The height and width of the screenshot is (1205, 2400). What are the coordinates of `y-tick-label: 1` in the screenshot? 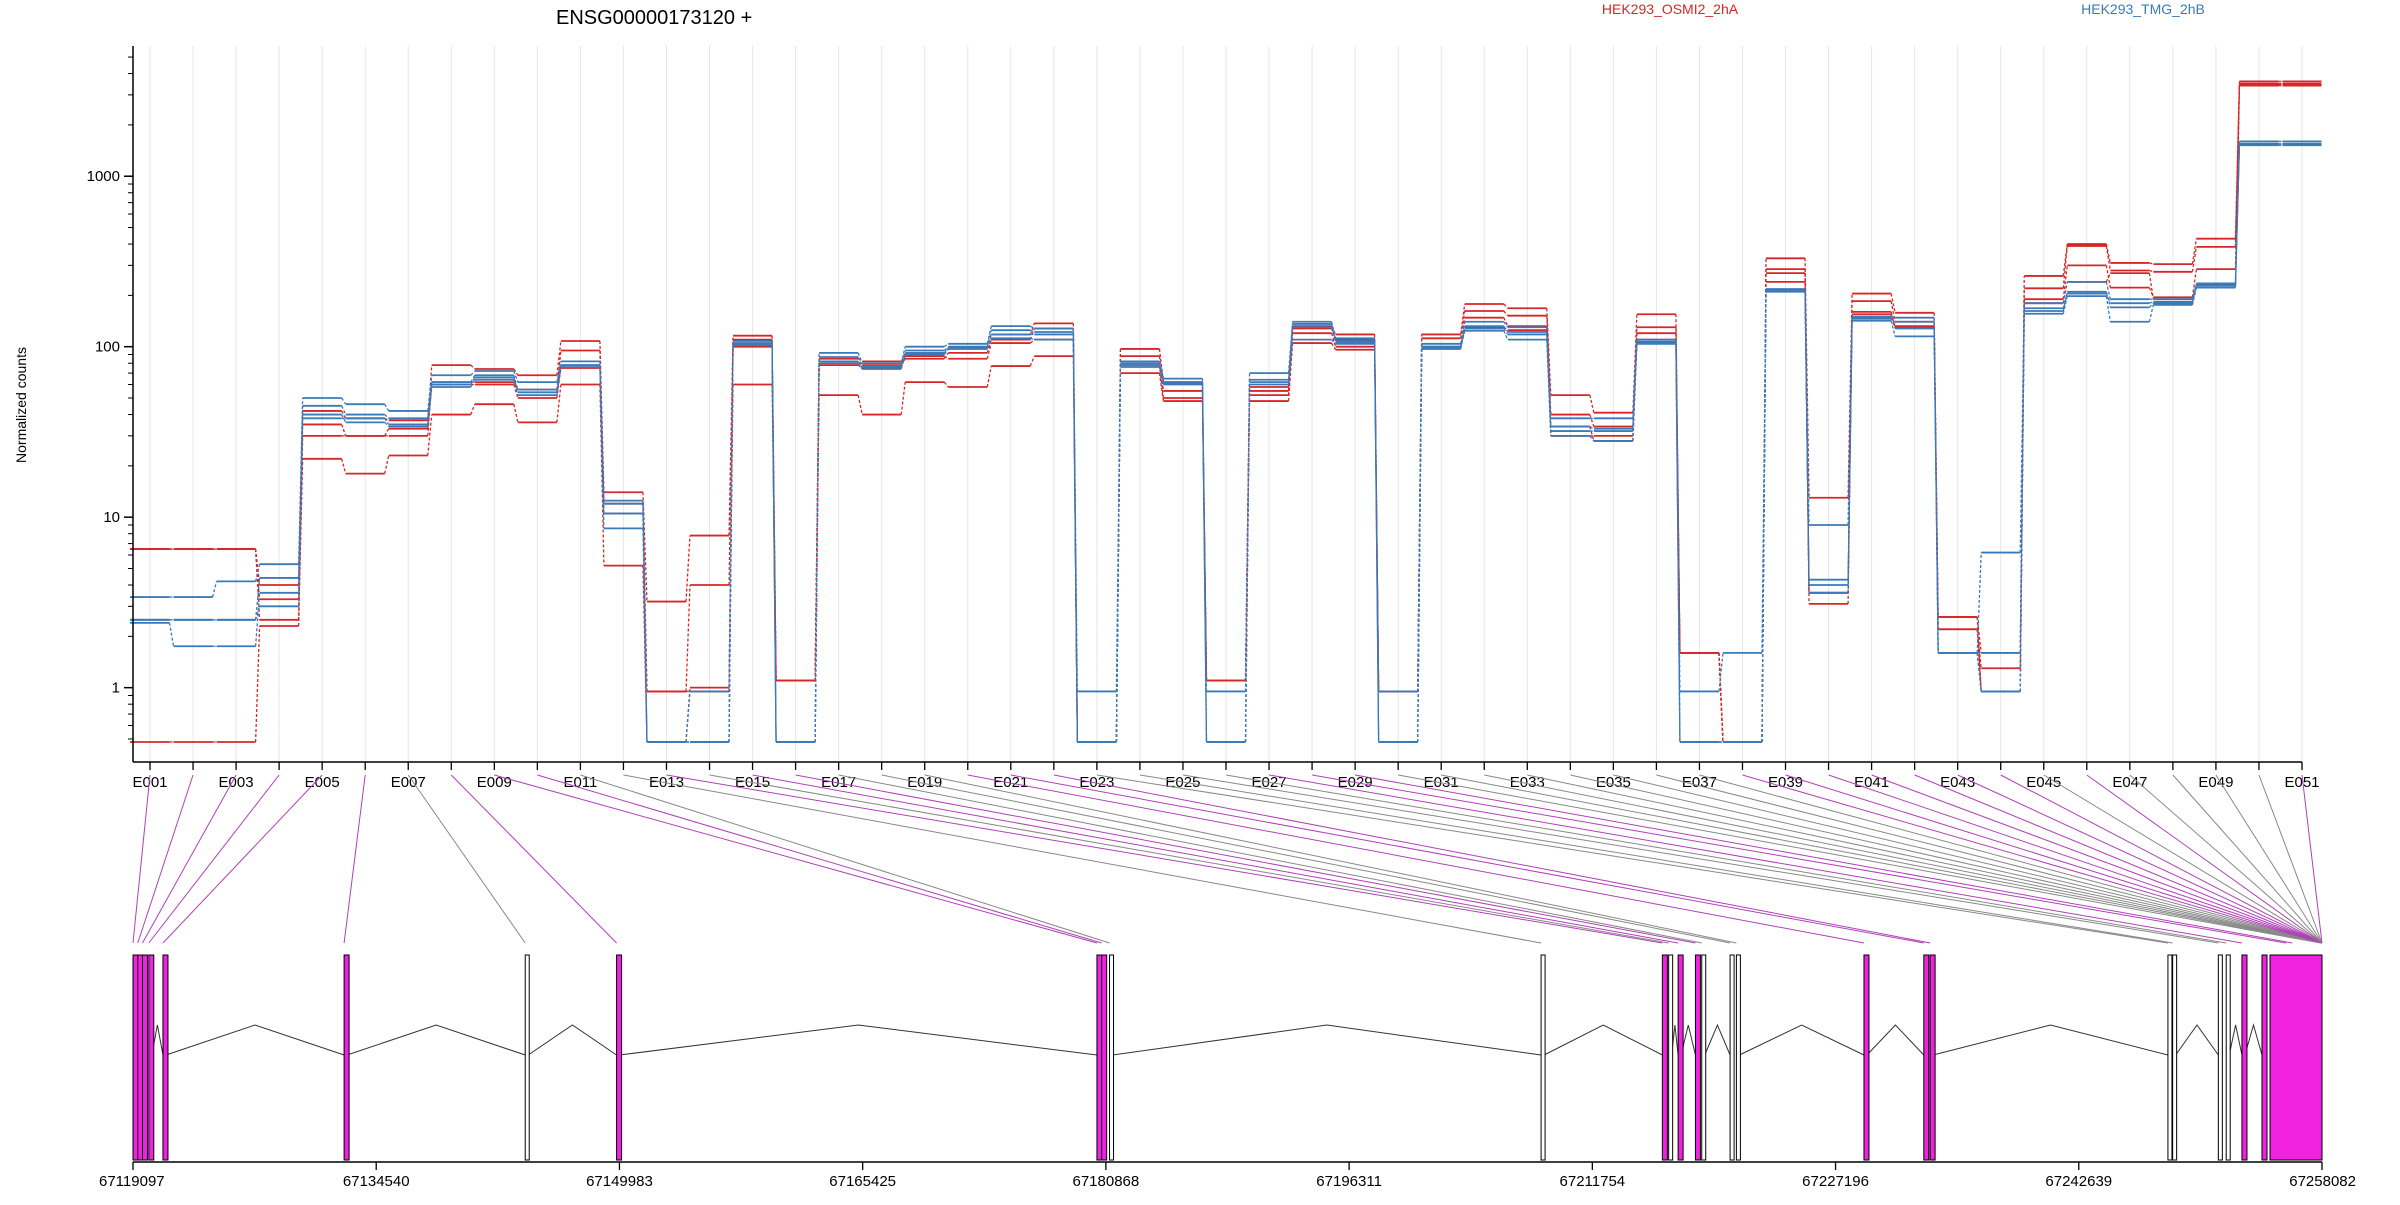 It's located at (116, 688).